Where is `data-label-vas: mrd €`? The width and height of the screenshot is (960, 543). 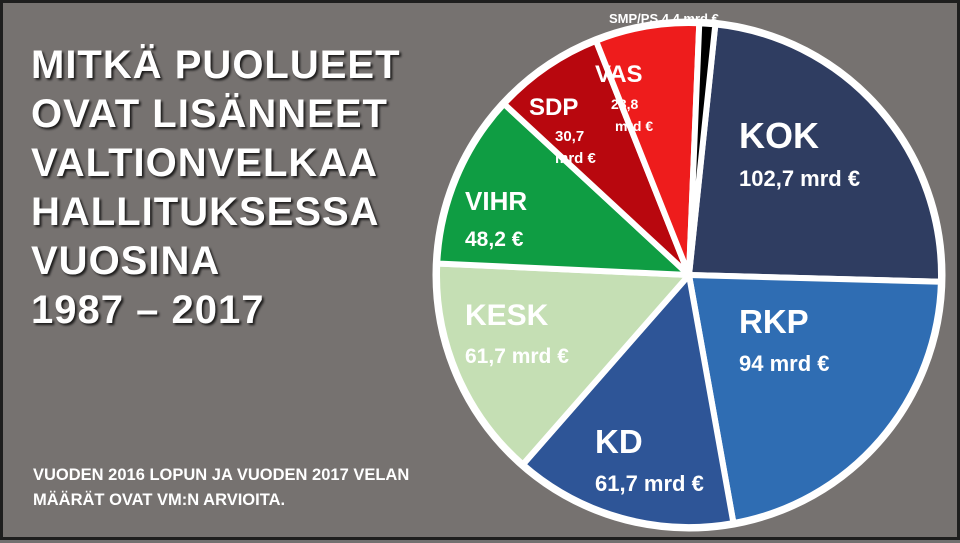
data-label-vas: mrd € is located at coordinates (634, 126).